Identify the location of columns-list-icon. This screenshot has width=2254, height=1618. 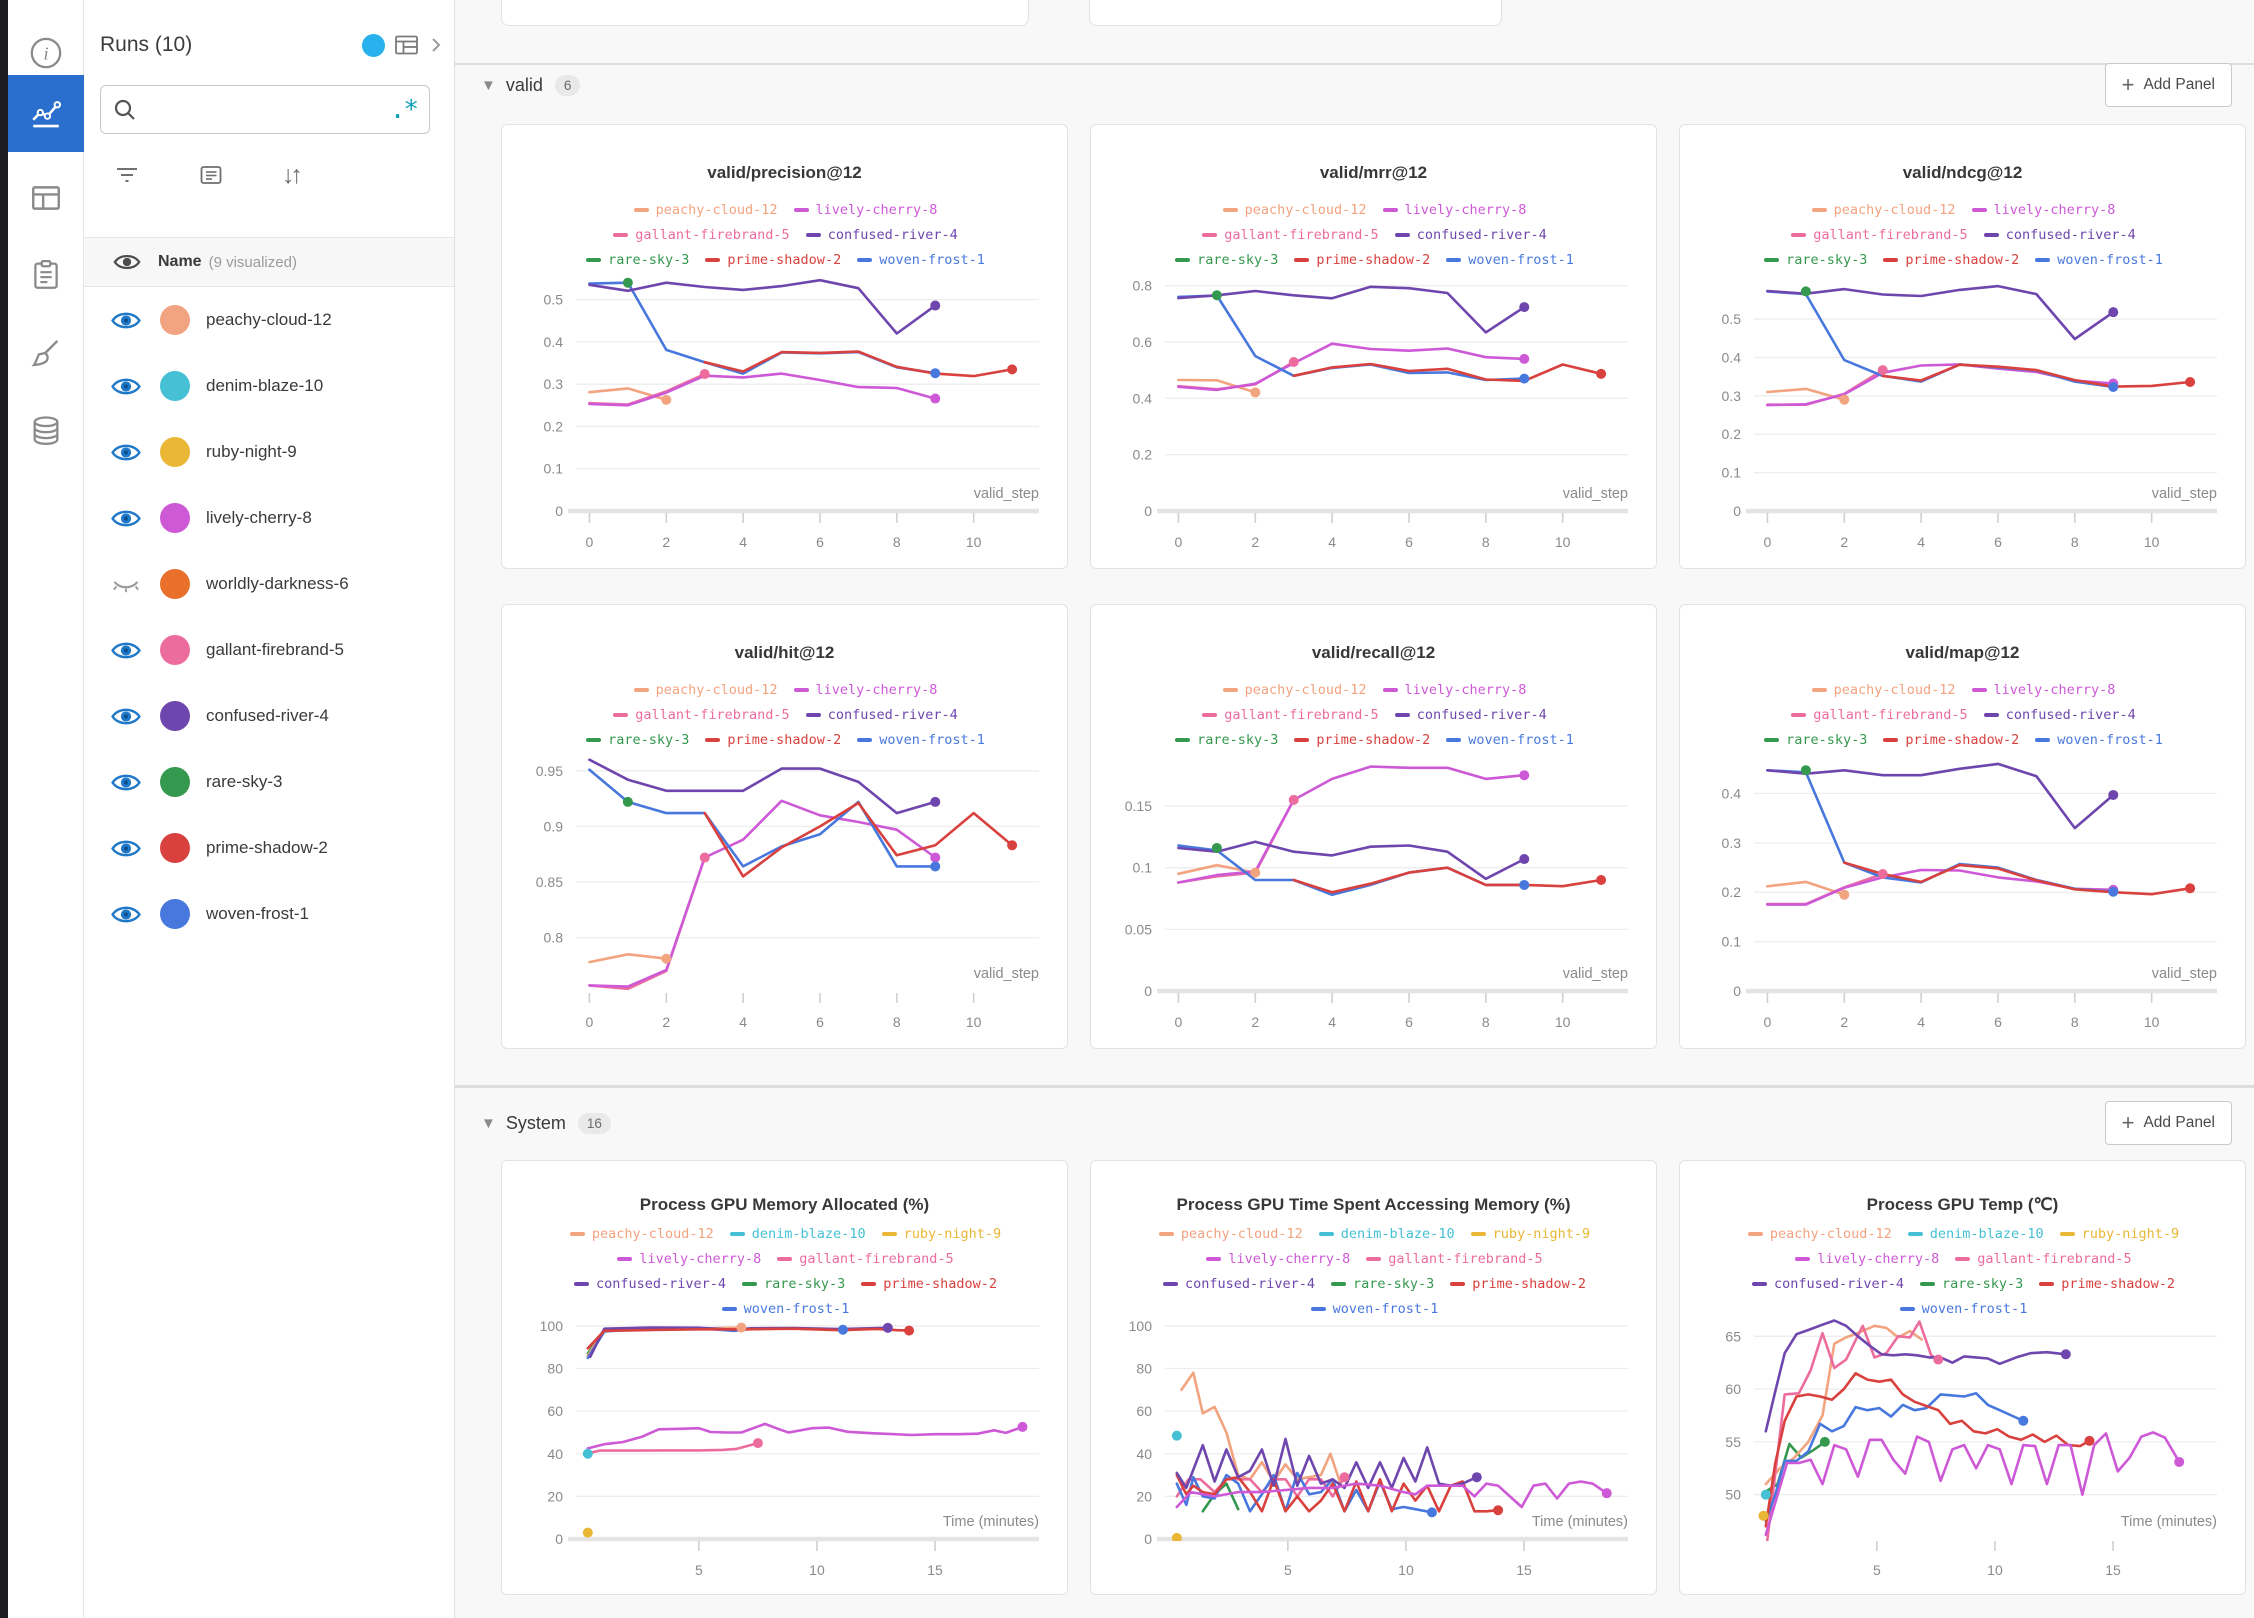
(211, 175).